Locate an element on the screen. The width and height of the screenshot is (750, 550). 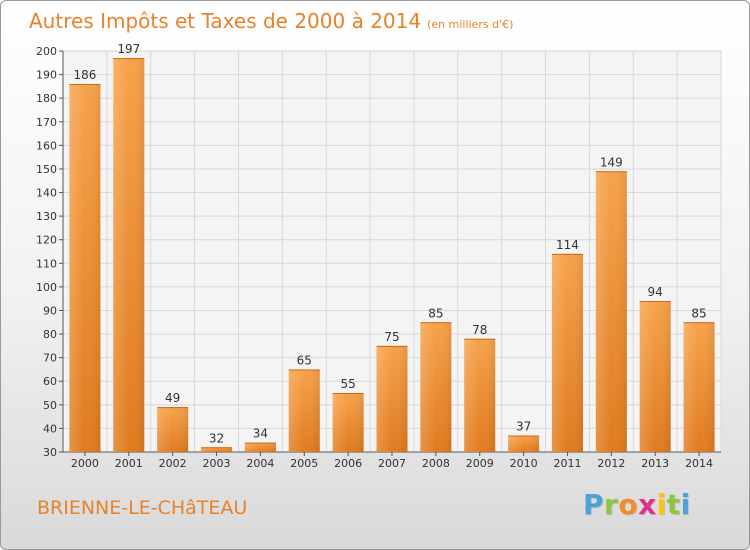
y-tick-label: 70 is located at coordinates (50, 358).